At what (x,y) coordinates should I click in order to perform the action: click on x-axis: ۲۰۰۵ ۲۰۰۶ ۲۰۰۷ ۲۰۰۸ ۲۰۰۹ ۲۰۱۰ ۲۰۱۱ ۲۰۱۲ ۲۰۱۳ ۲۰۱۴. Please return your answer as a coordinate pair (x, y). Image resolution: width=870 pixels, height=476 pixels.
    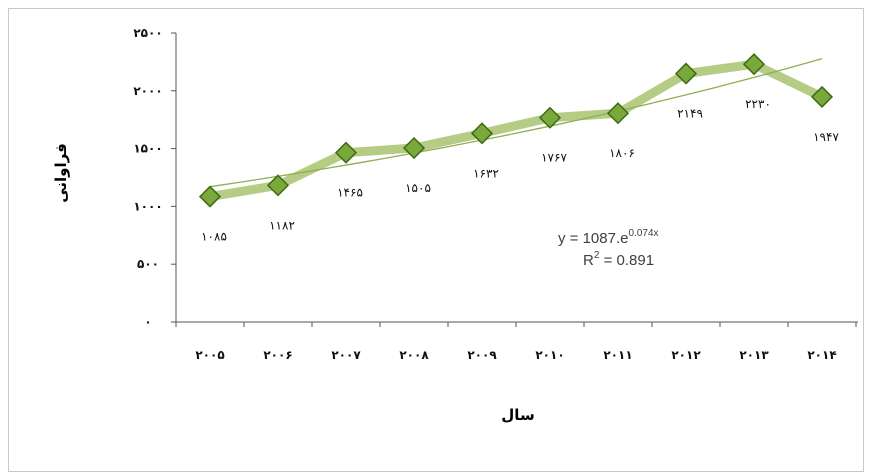
    Looking at the image, I should click on (516, 341).